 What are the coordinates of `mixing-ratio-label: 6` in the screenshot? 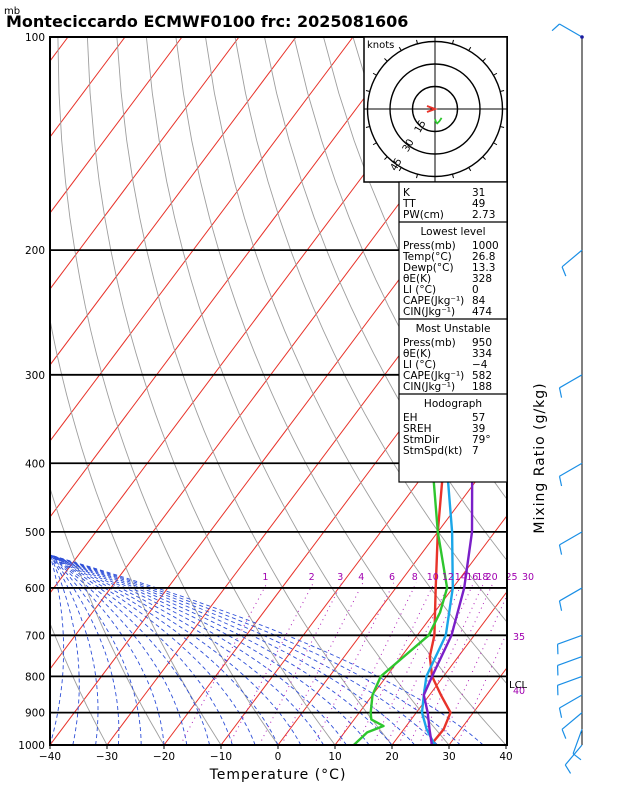 It's located at (392, 577).